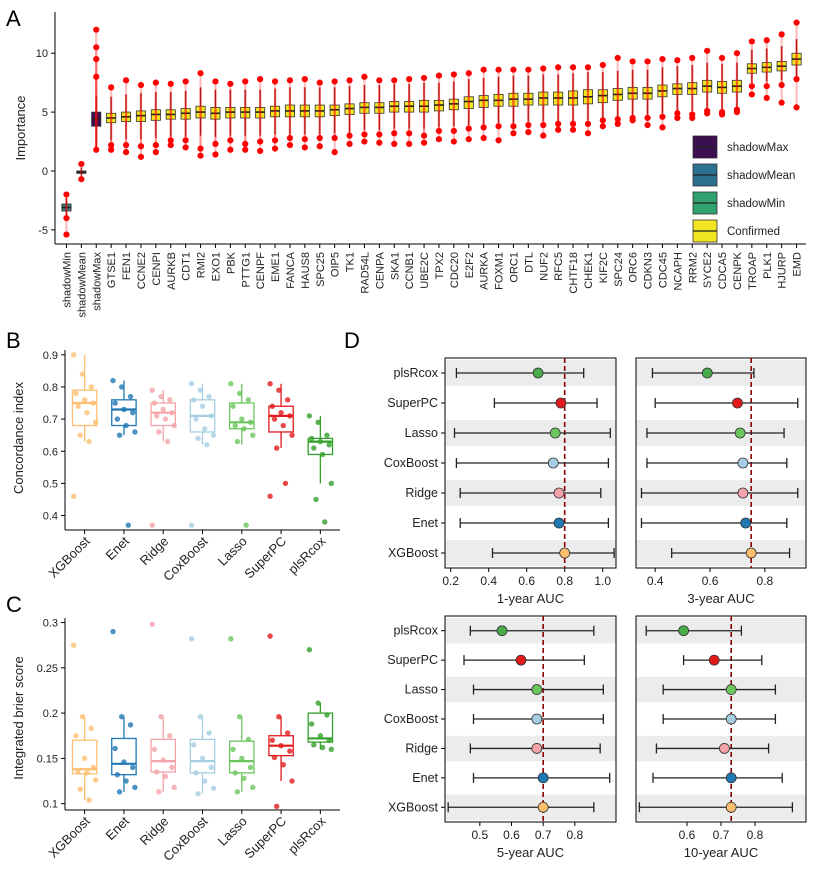 This screenshot has width=816, height=873. What do you see at coordinates (425, 270) in the screenshot?
I see `a-xtick-label: UBE2C` at bounding box center [425, 270].